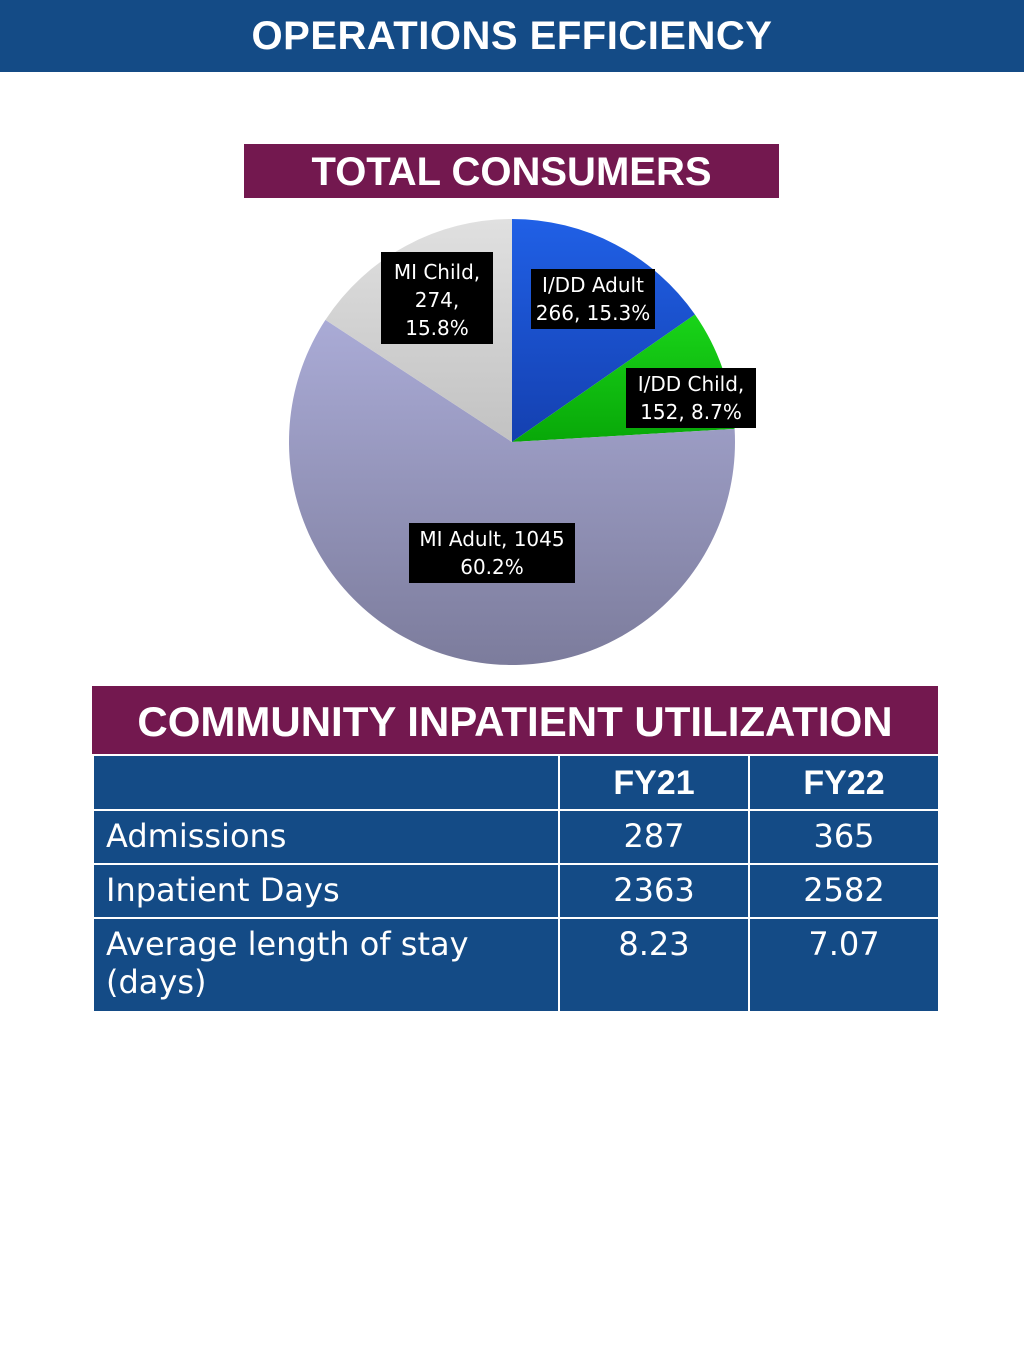  What do you see at coordinates (326, 782) in the screenshot?
I see `column-header-empty` at bounding box center [326, 782].